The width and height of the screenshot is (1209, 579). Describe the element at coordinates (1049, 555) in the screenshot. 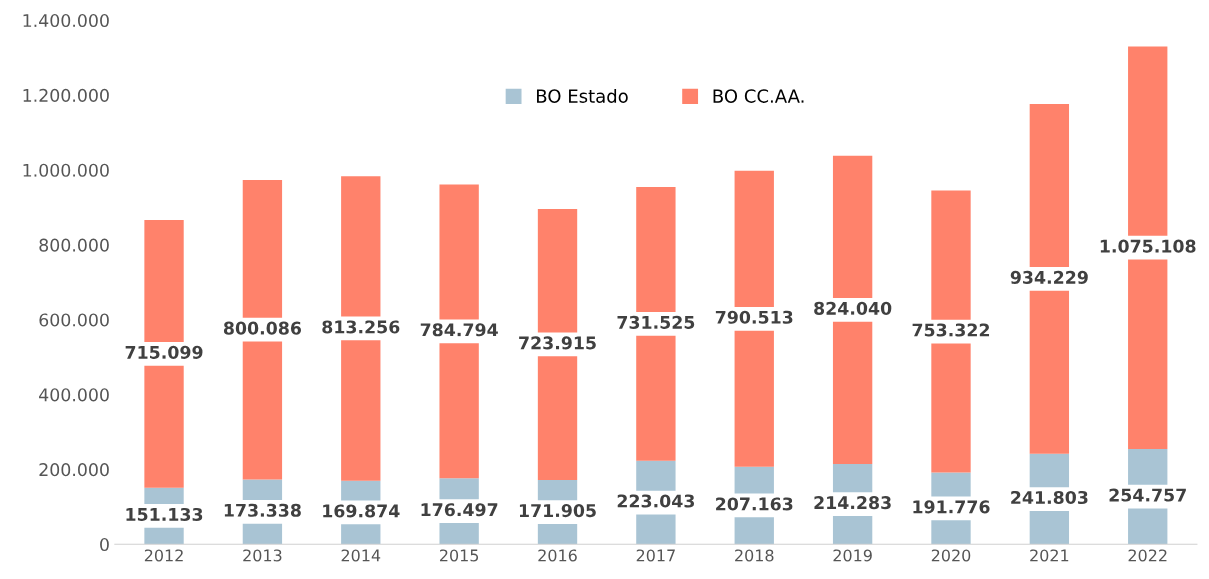

I see `x-tick-label: 2021` at that location.